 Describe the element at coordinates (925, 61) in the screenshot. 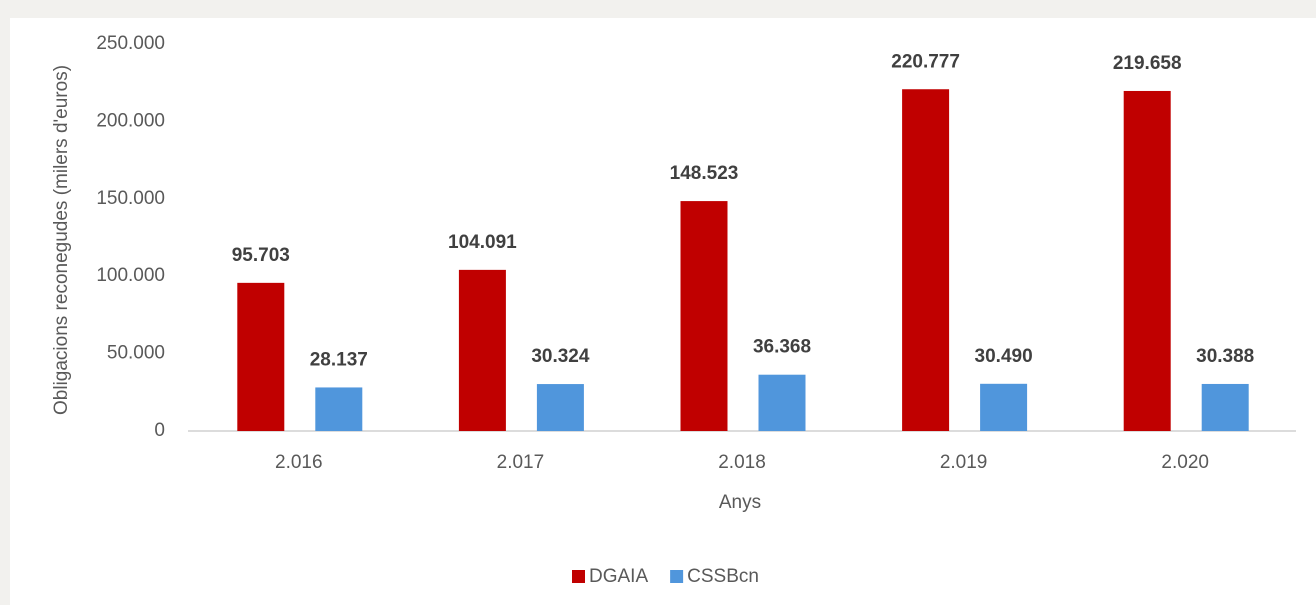

I see `data-label: 220.777` at that location.